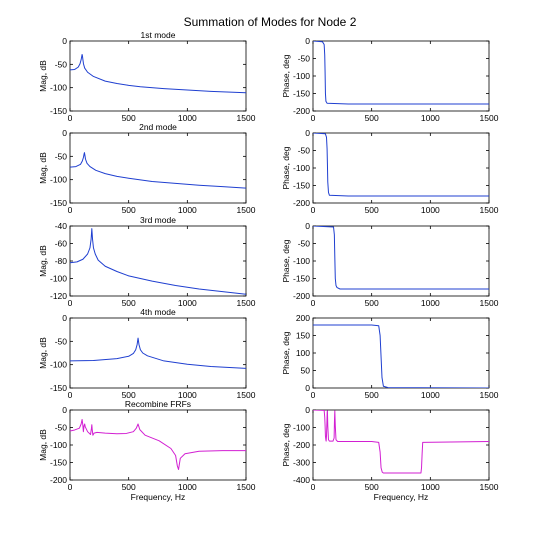 This screenshot has height=540, width=540. Describe the element at coordinates (70, 210) in the screenshot. I see `chart-2-magnitude-xtick-label: 0` at that location.